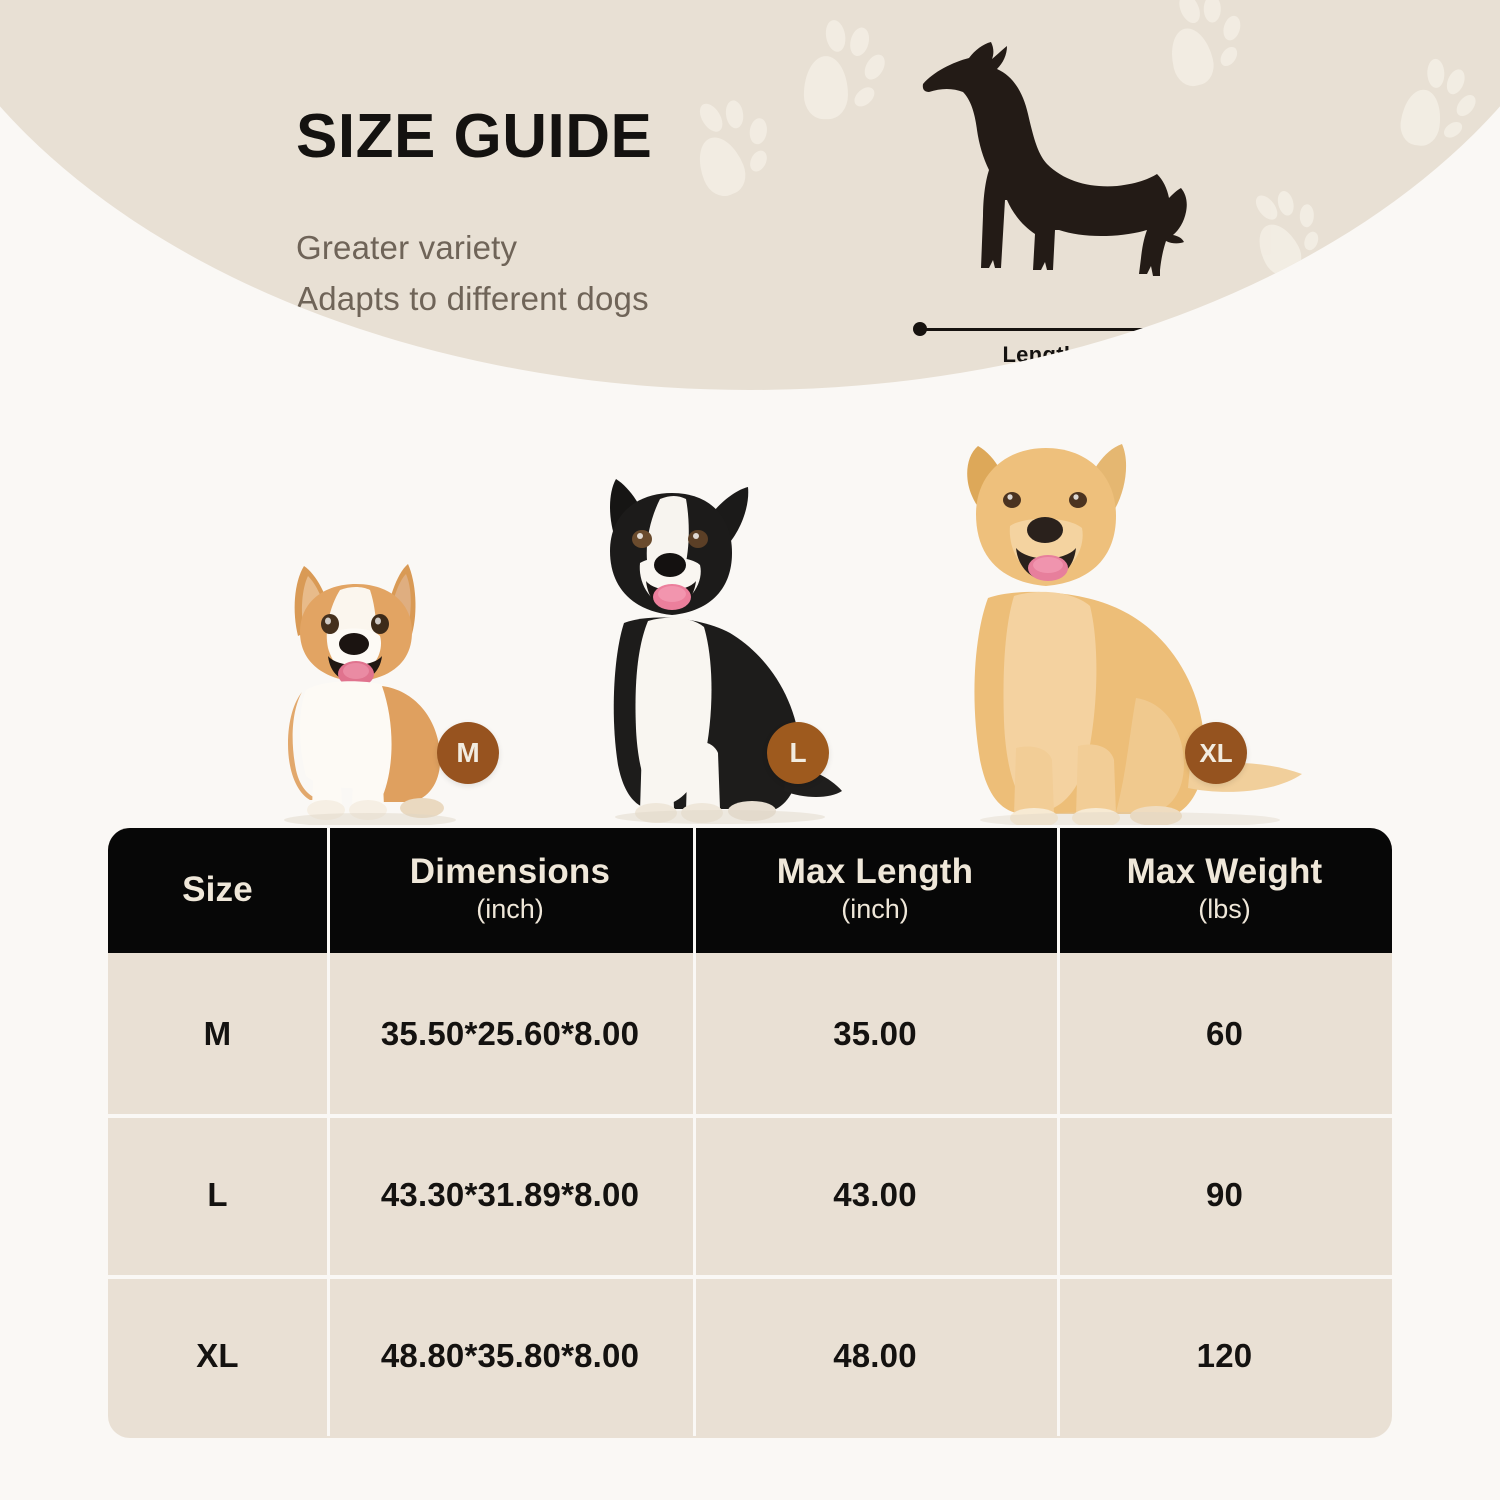 Image resolution: width=1500 pixels, height=1500 pixels. I want to click on cell-max-length: 43.00, so click(875, 1194).